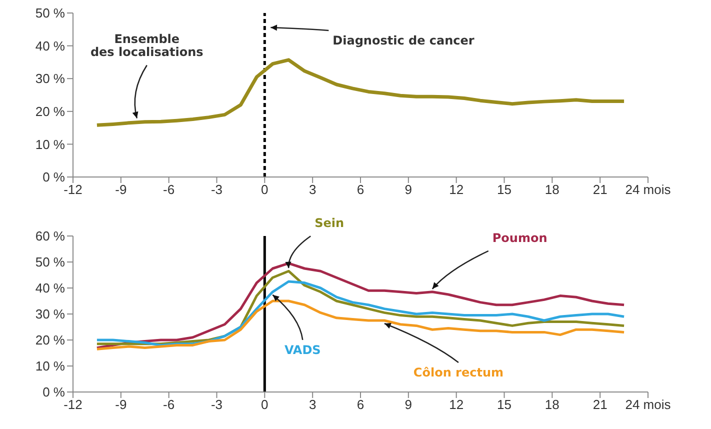 This screenshot has height=429, width=711. What do you see at coordinates (147, 46) in the screenshot?
I see `annotation: Ensemble des localisations` at bounding box center [147, 46].